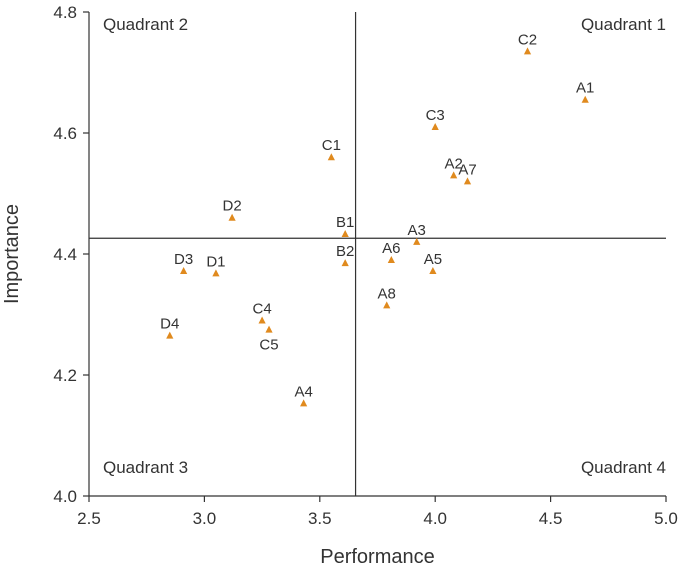  I want to click on marker-a7, so click(467, 181).